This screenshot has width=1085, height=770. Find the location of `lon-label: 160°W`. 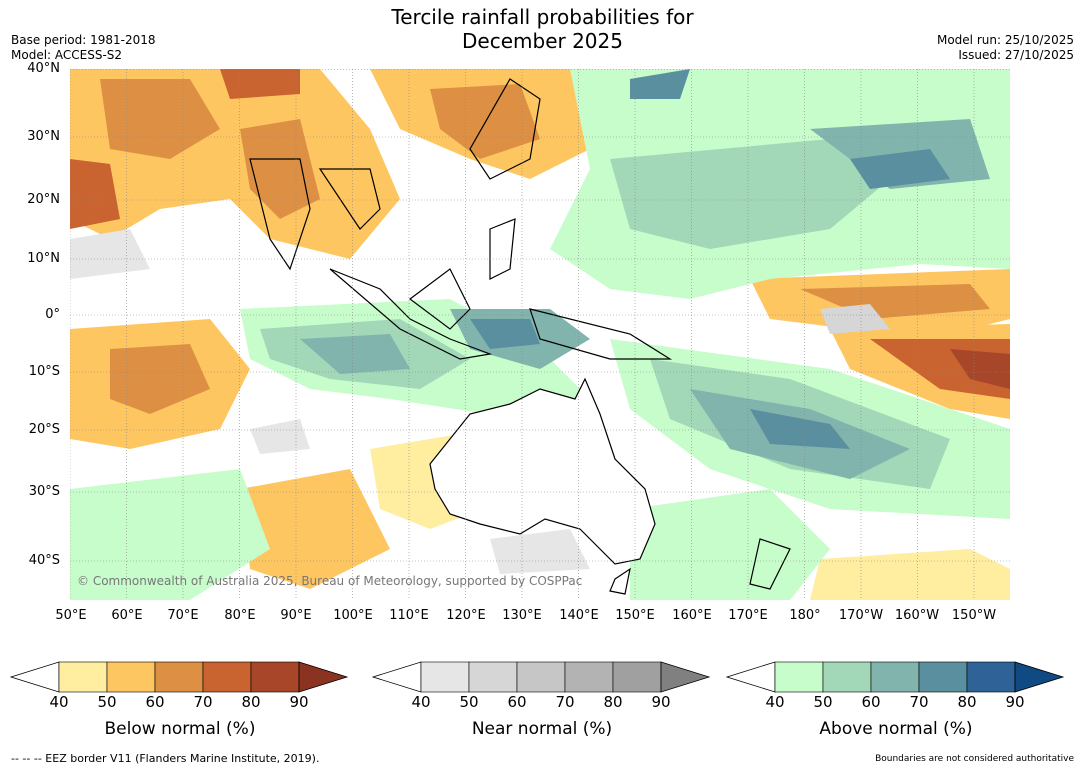

lon-label: 160°W is located at coordinates (917, 615).